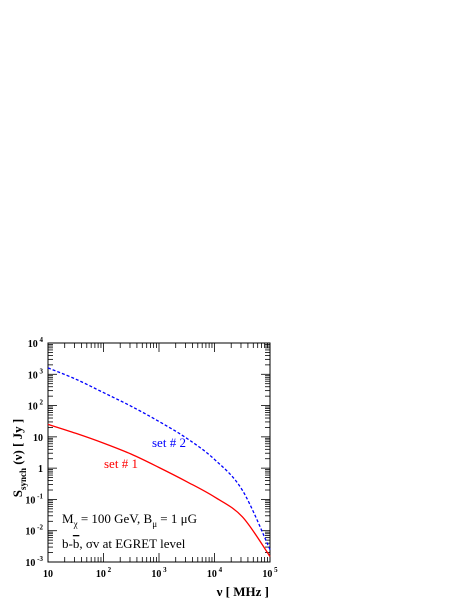  What do you see at coordinates (34, 499) in the screenshot?
I see `y-tick-label: 10 -1` at bounding box center [34, 499].